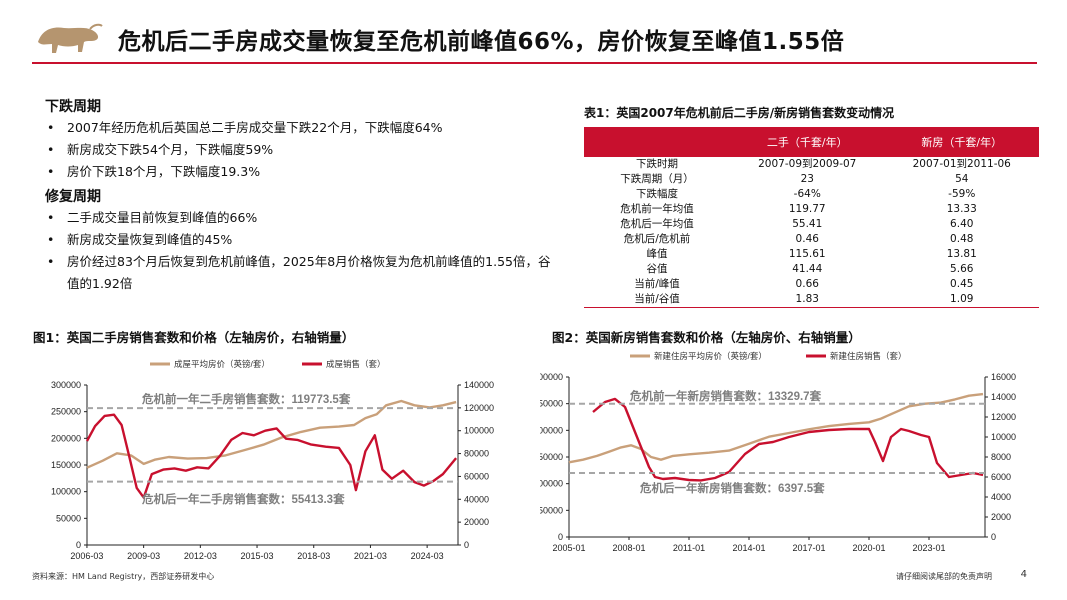 This screenshot has width=1067, height=600. What do you see at coordinates (1003, 377) in the screenshot?
I see `right-tick-label: 16000` at bounding box center [1003, 377].